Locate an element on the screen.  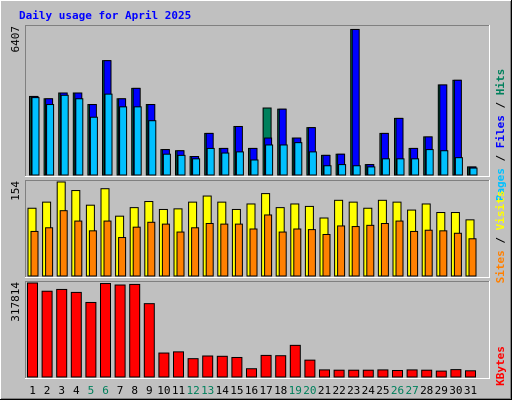
day-label: 5 is located at coordinates (91, 390).